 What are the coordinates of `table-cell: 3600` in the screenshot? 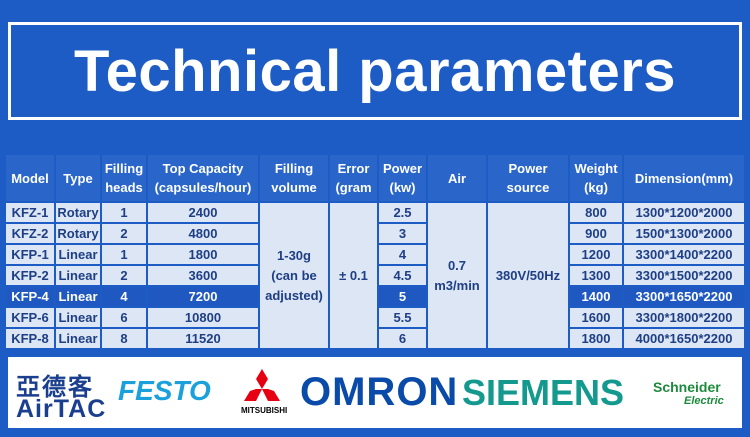 It's located at (203, 275).